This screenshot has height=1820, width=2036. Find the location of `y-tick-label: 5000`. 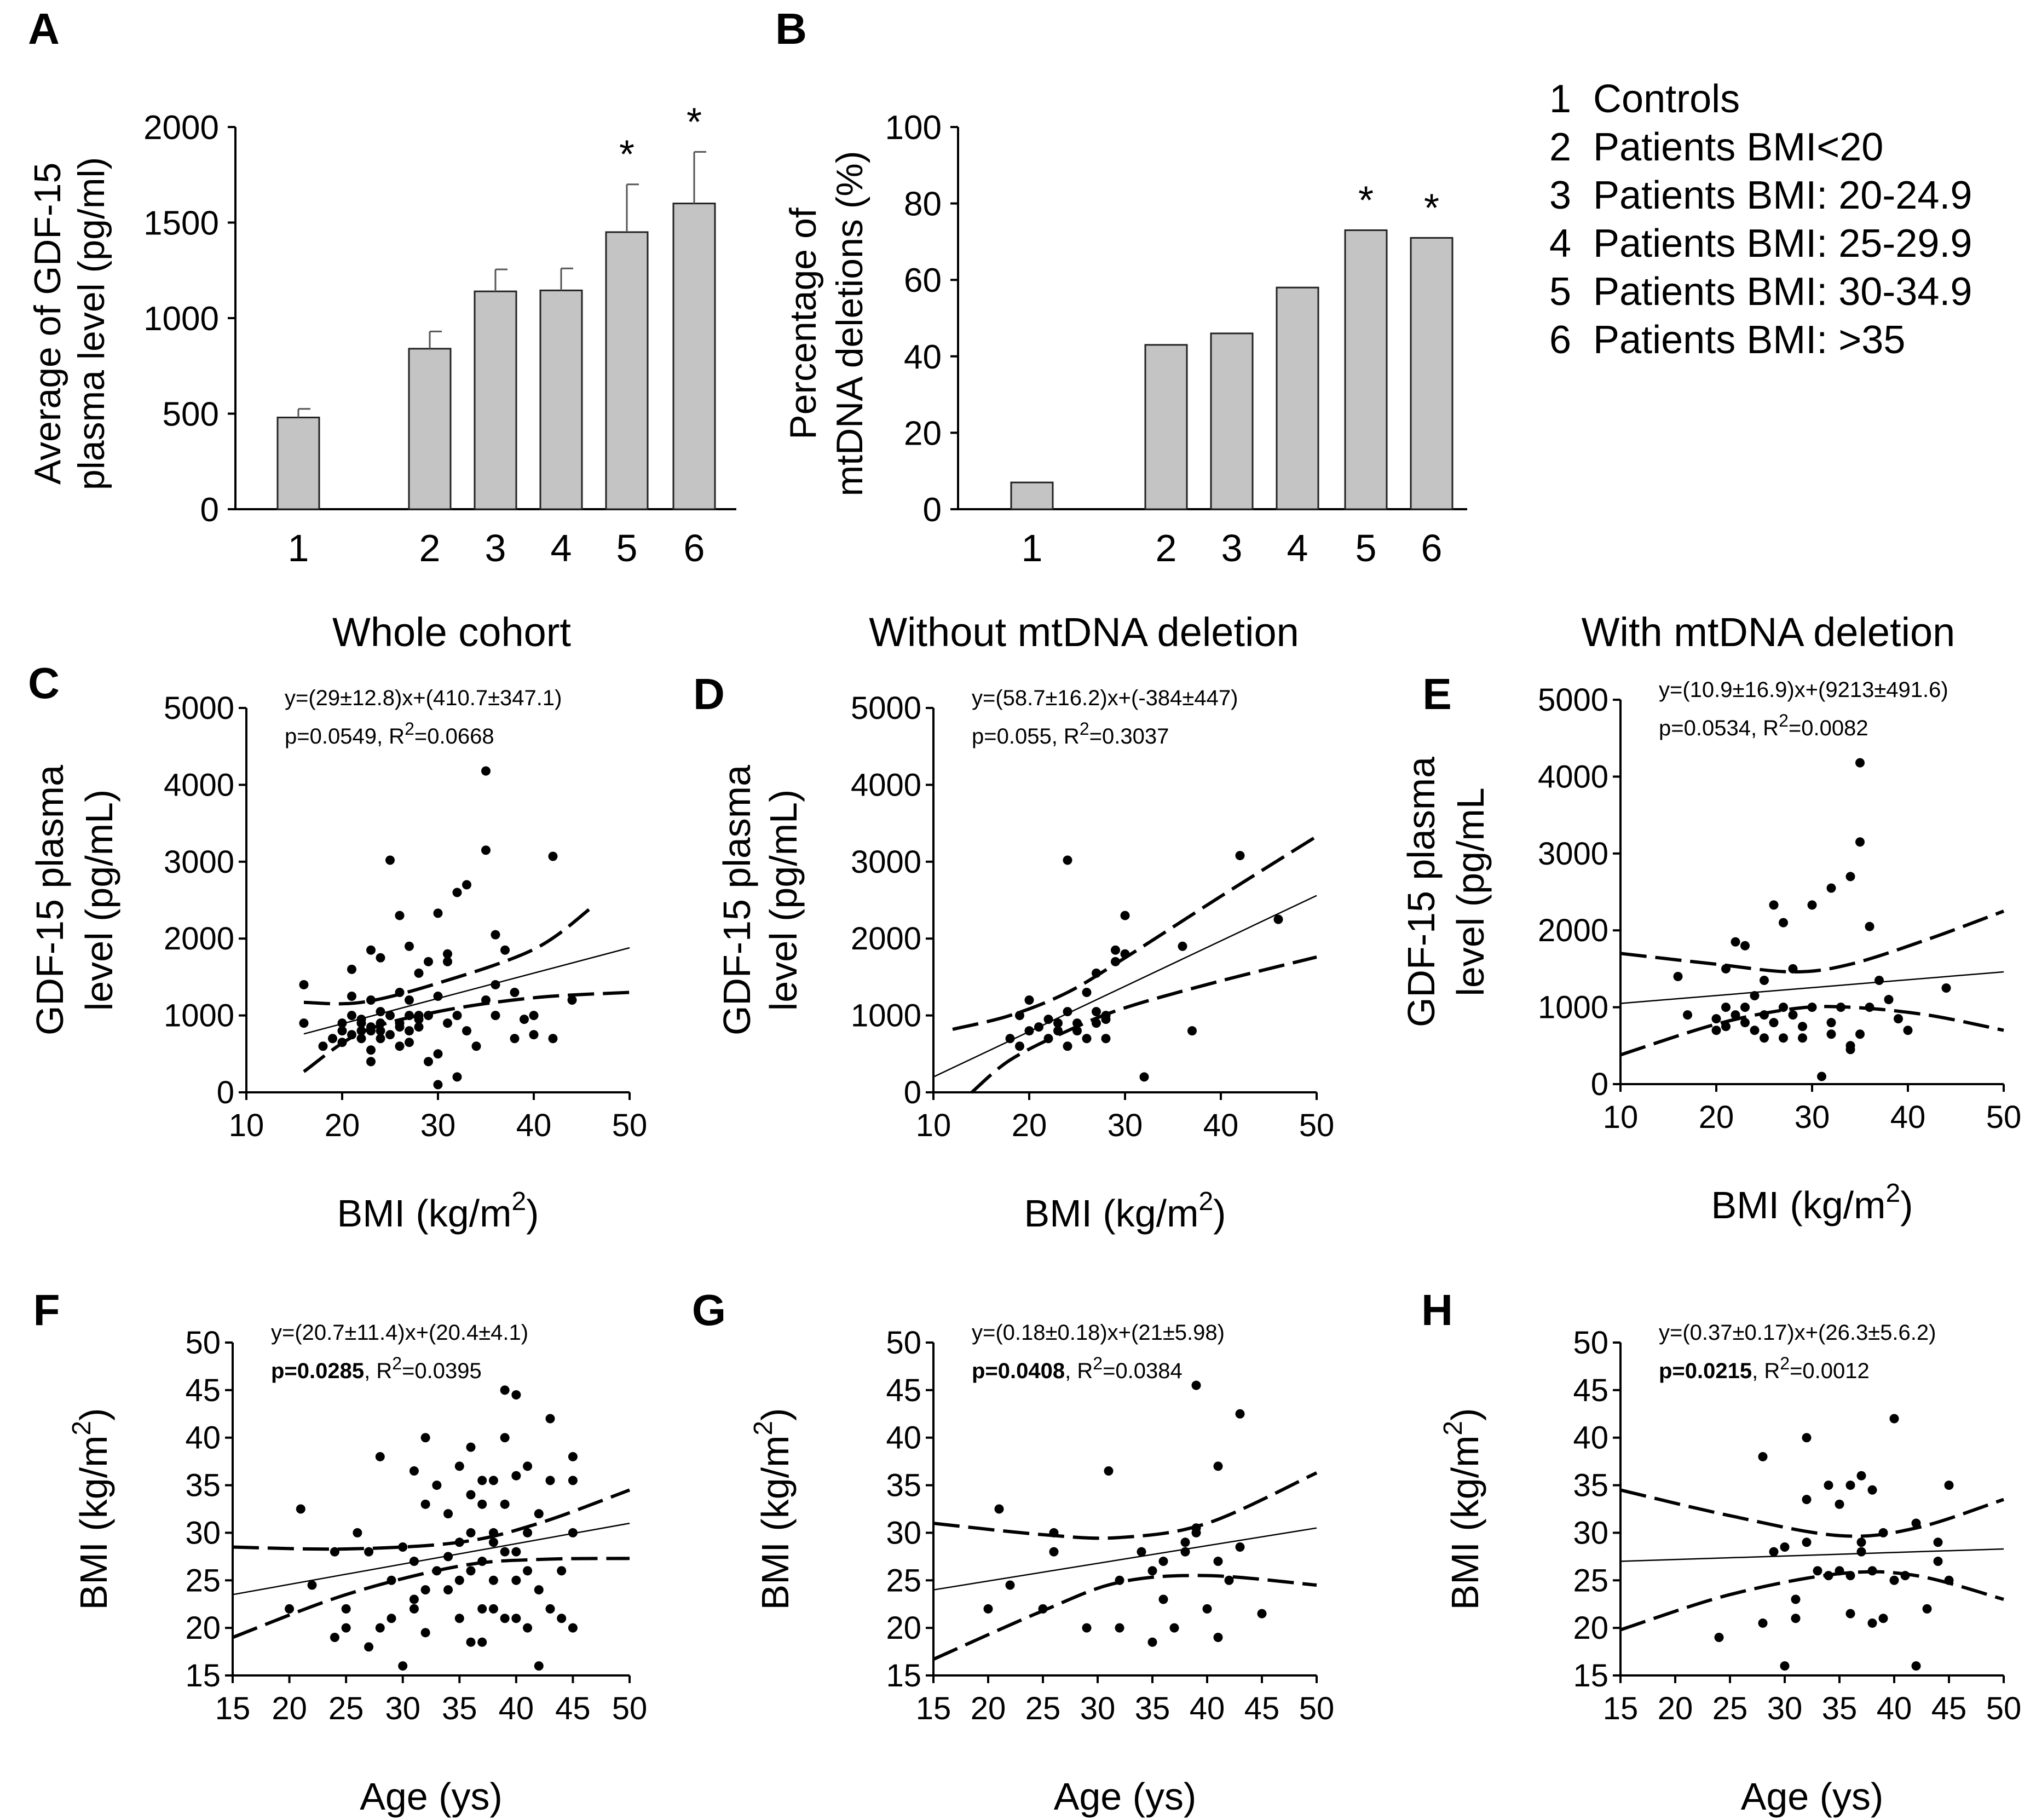

y-tick-label: 5000 is located at coordinates (199, 708).